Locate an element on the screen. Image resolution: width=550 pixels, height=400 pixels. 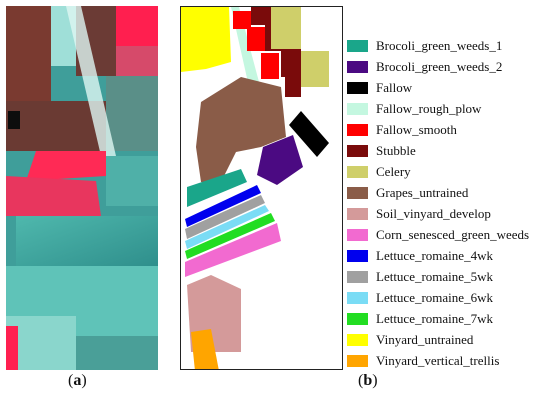
legend-label: Grapes_untrained is located at coordinates (422, 192).